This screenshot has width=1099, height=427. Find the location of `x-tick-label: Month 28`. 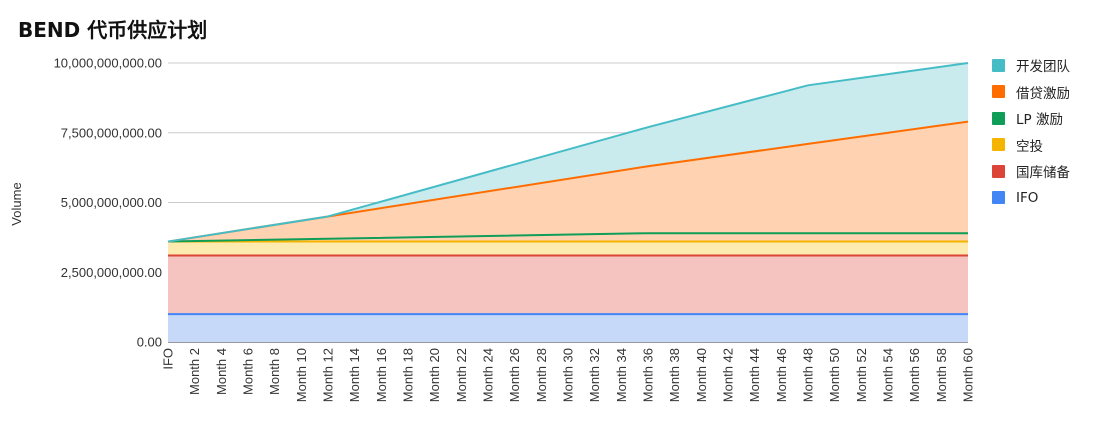

x-tick-label: Month 28 is located at coordinates (541, 375).